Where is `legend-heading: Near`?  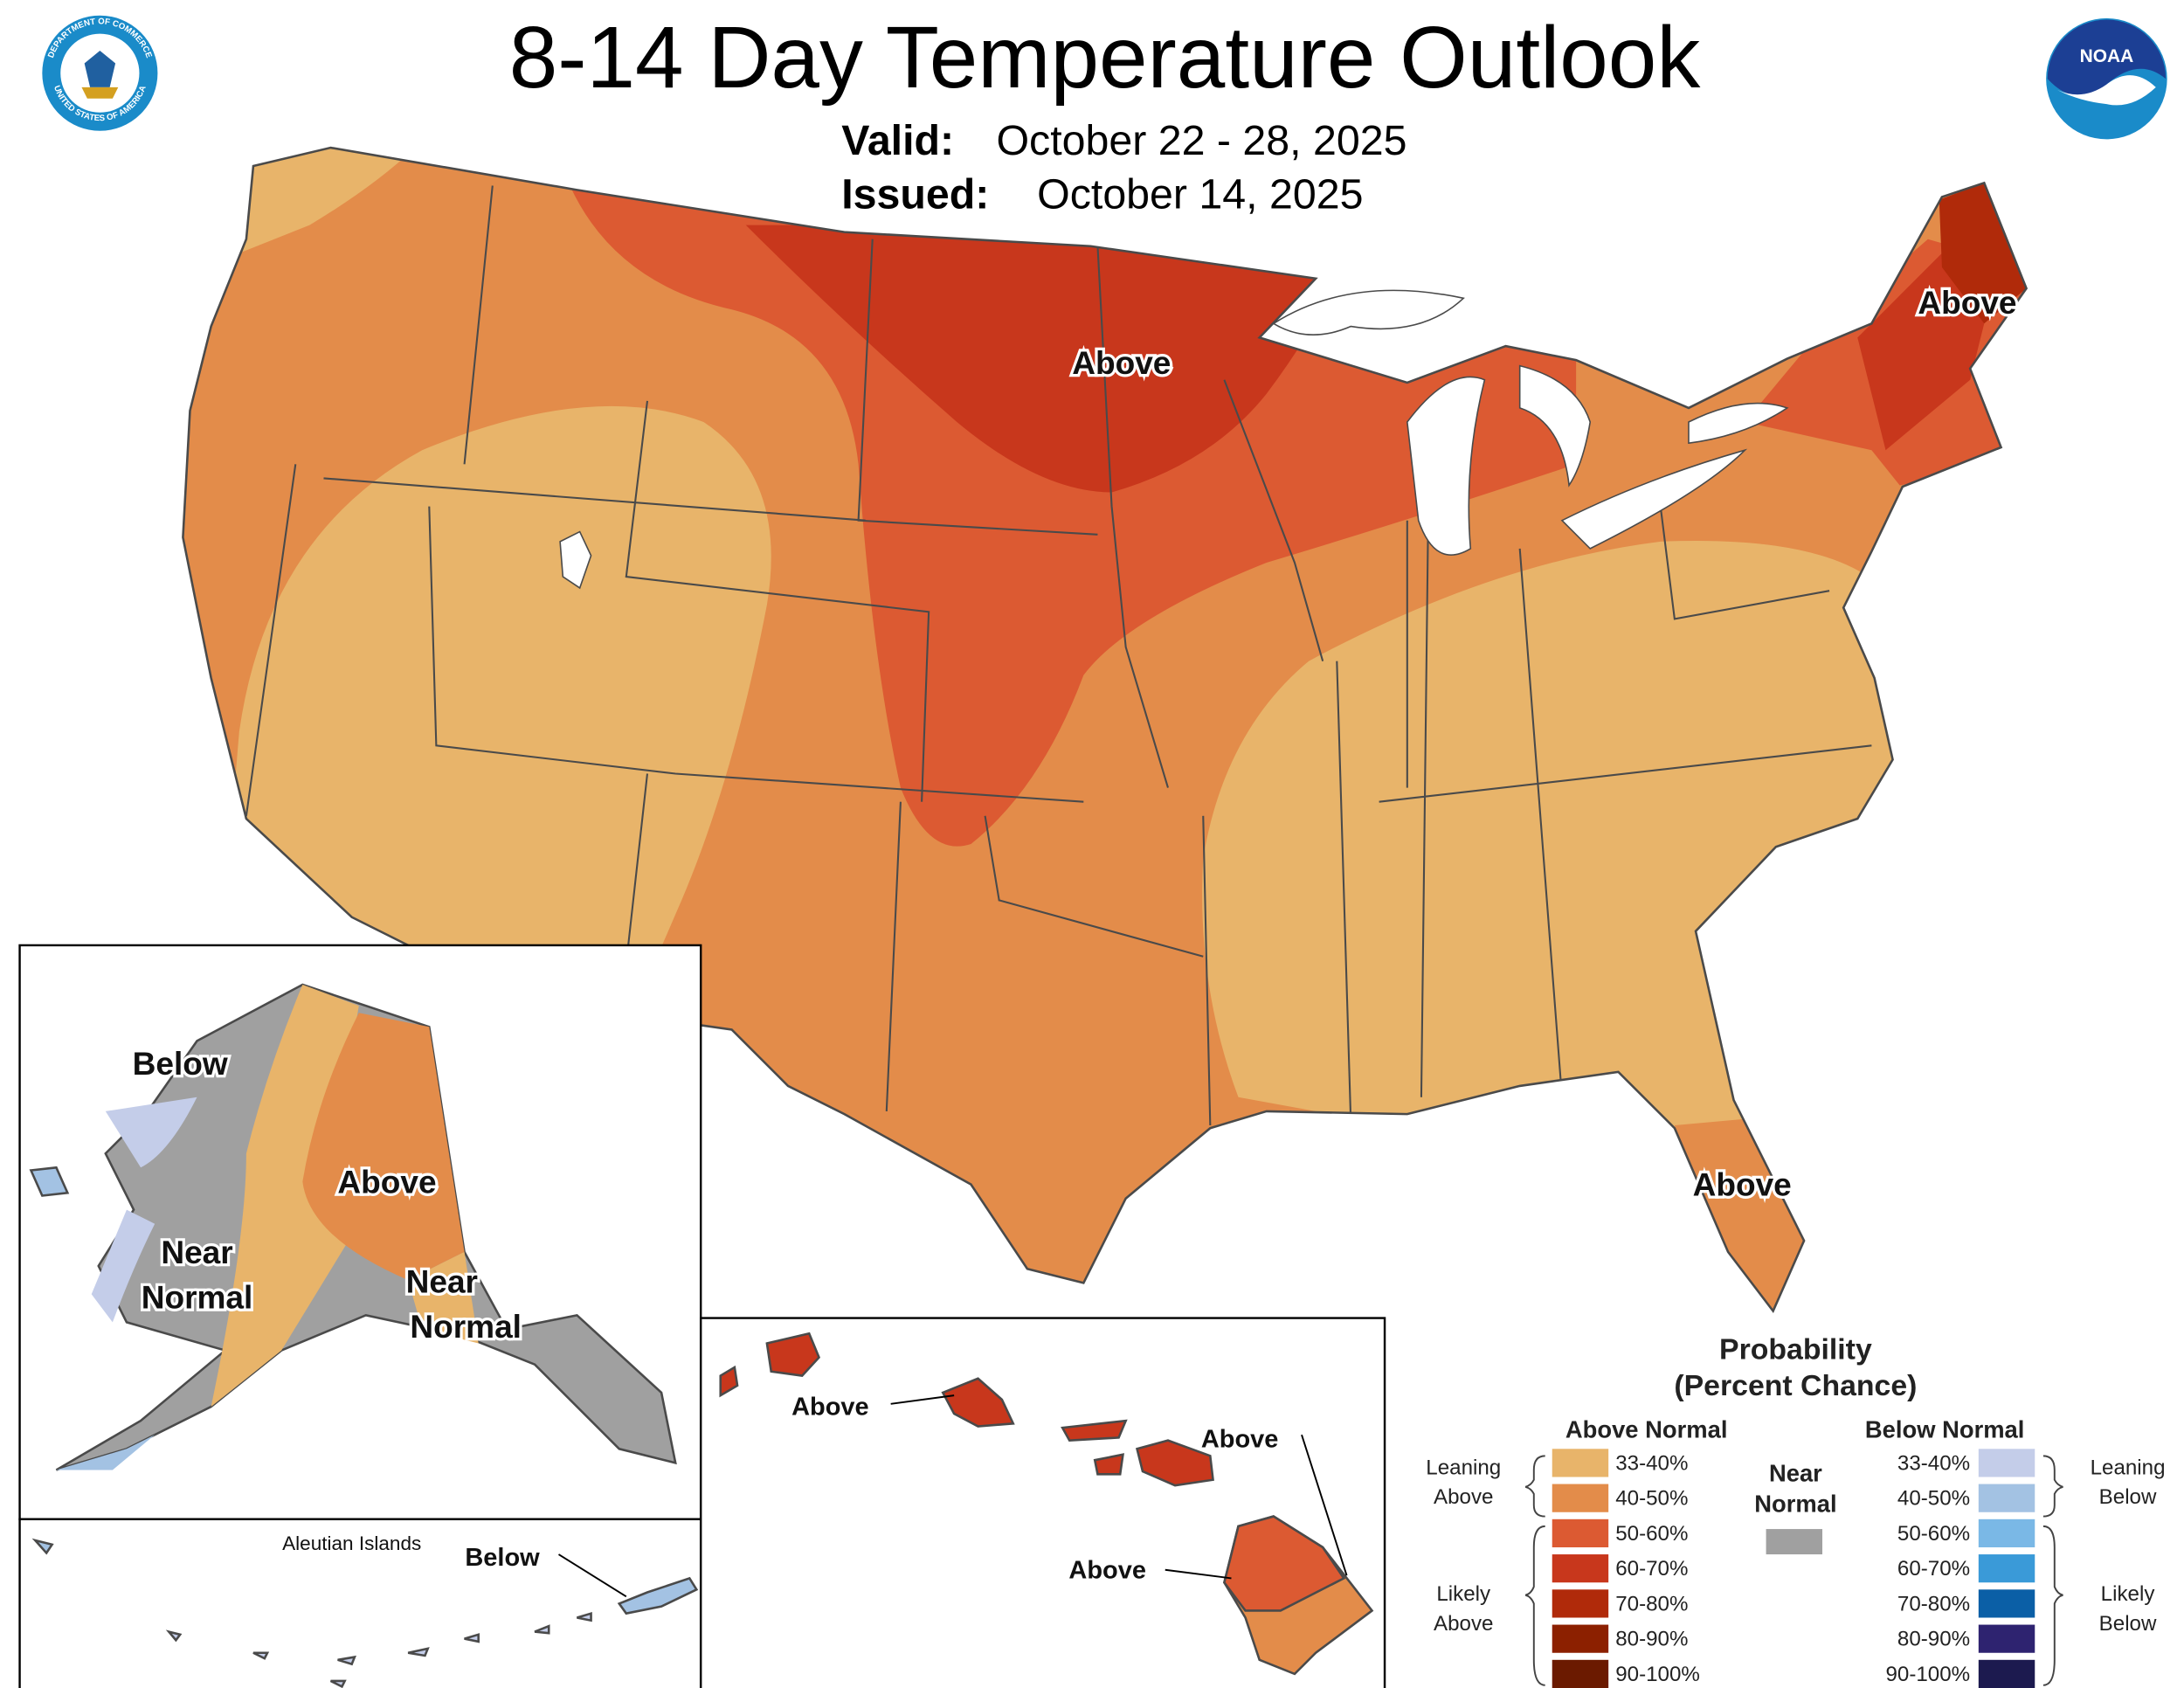
legend-heading: Near is located at coordinates (1795, 1472).